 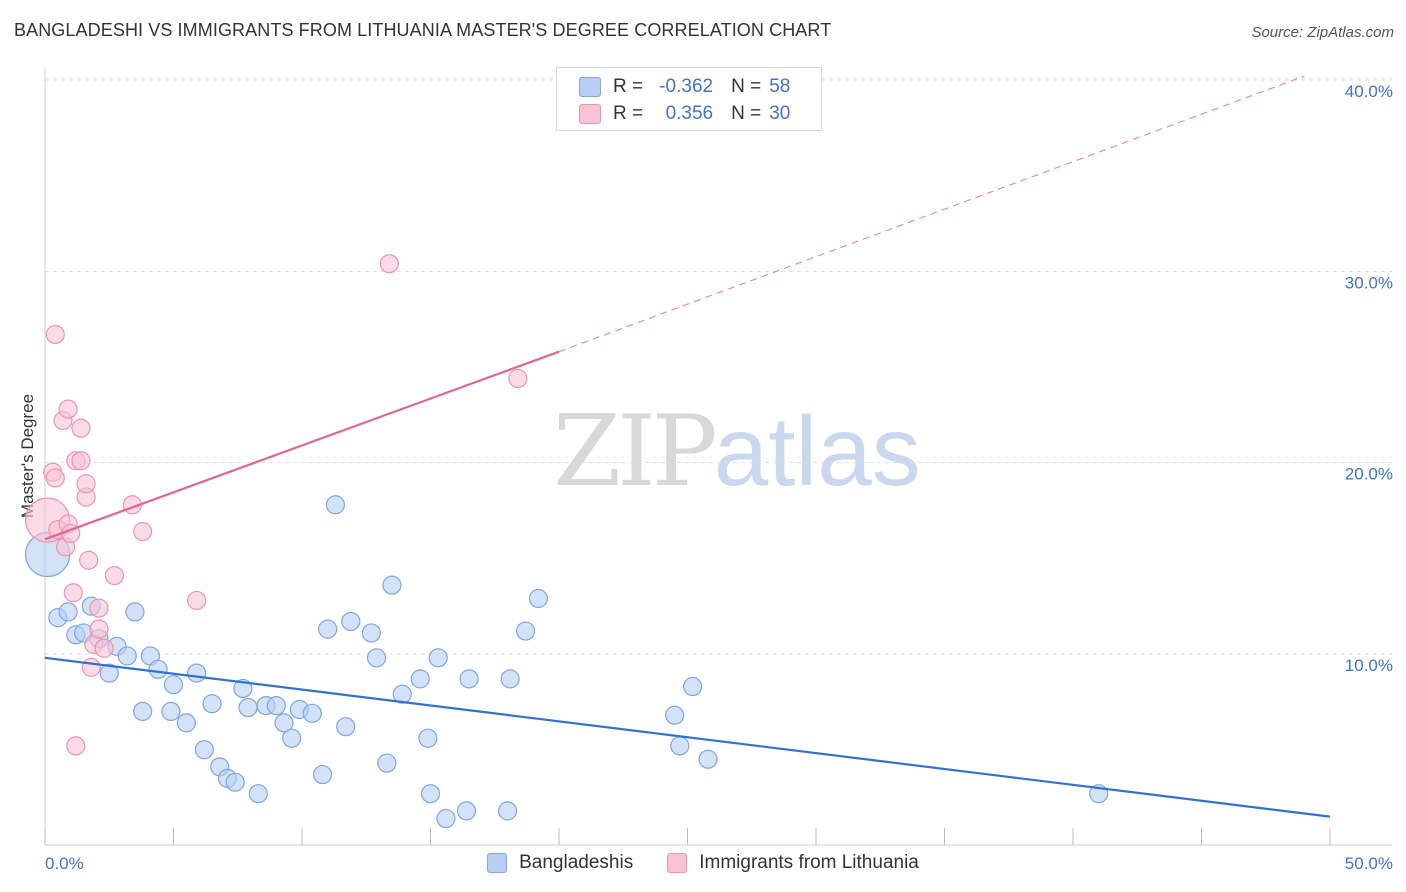 I want to click on legend-r-value: -0.362, so click(x=686, y=86).